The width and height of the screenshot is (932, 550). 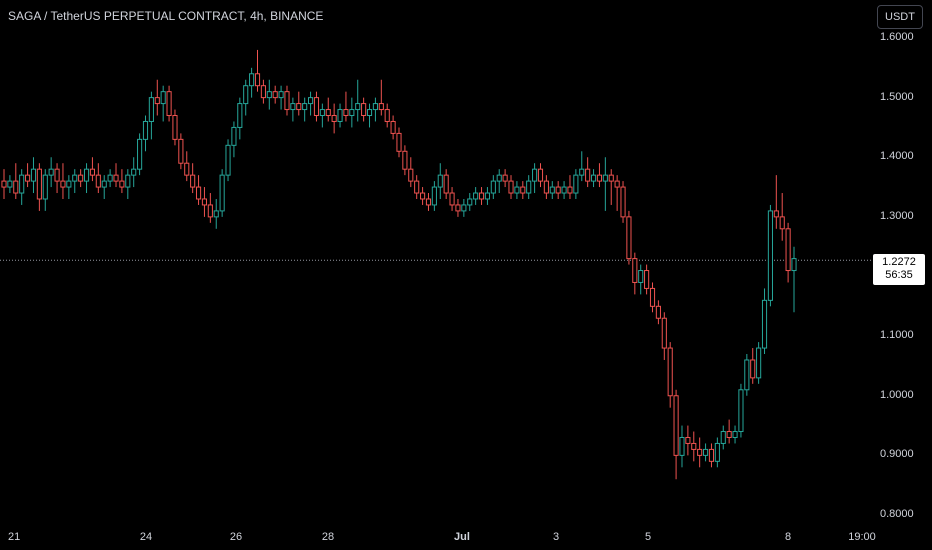 I want to click on time-tick-label: 28, so click(x=328, y=537).